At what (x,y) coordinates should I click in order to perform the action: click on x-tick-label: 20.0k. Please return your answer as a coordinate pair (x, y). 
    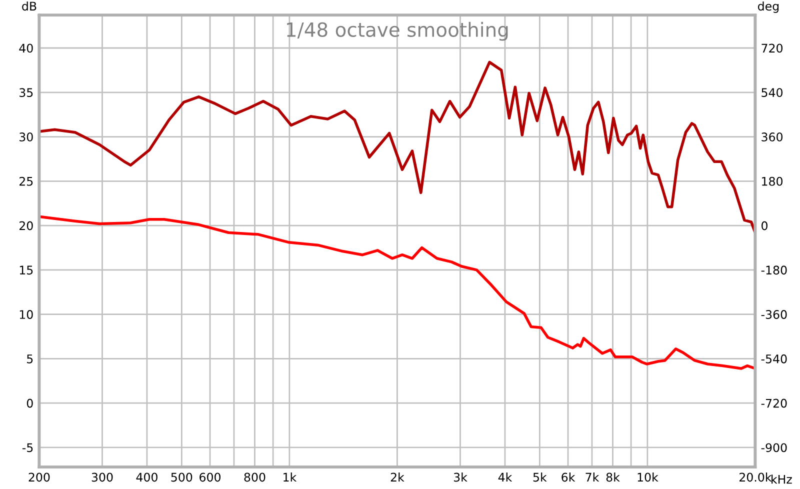
    Looking at the image, I should click on (756, 477).